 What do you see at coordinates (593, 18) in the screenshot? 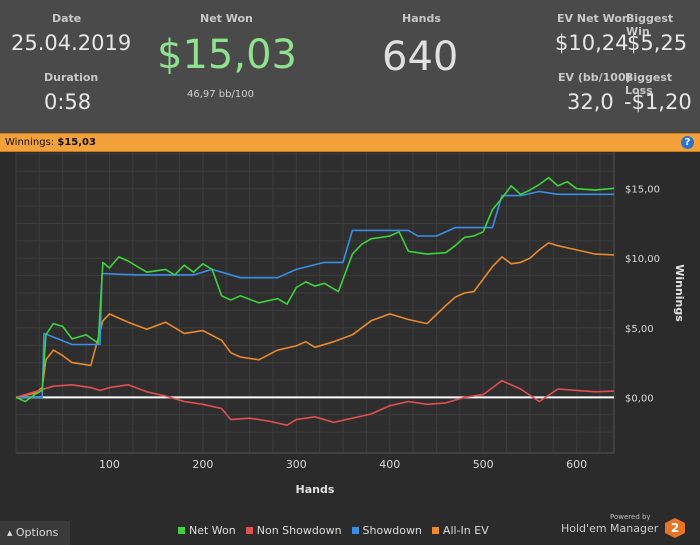
I see `ev-net-won-label: EV Net Won` at bounding box center [593, 18].